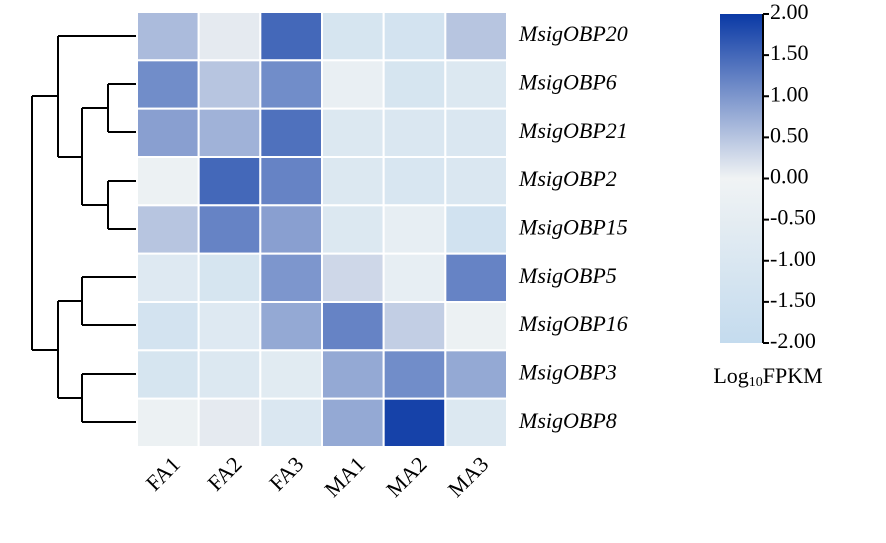  I want to click on row-label: MsigOBP20, so click(573, 33).